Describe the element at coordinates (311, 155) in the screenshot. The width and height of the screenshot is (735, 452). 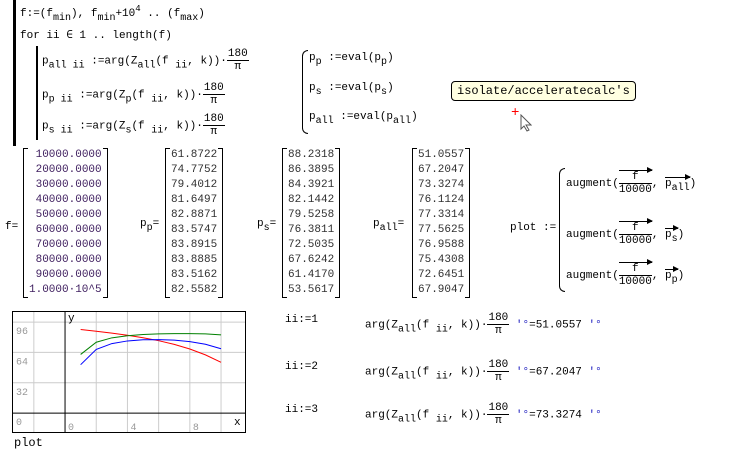
I see `matrix-cell: 88.2318` at that location.